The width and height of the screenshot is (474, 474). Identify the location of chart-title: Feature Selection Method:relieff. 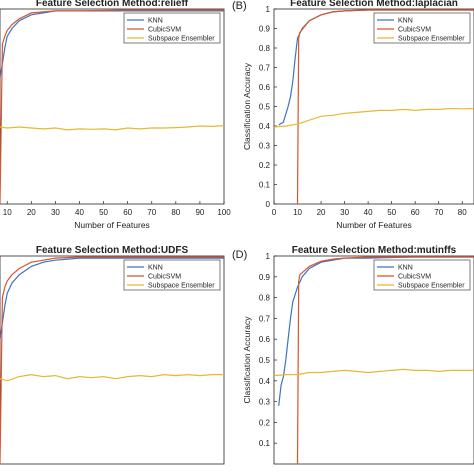
(112, 4).